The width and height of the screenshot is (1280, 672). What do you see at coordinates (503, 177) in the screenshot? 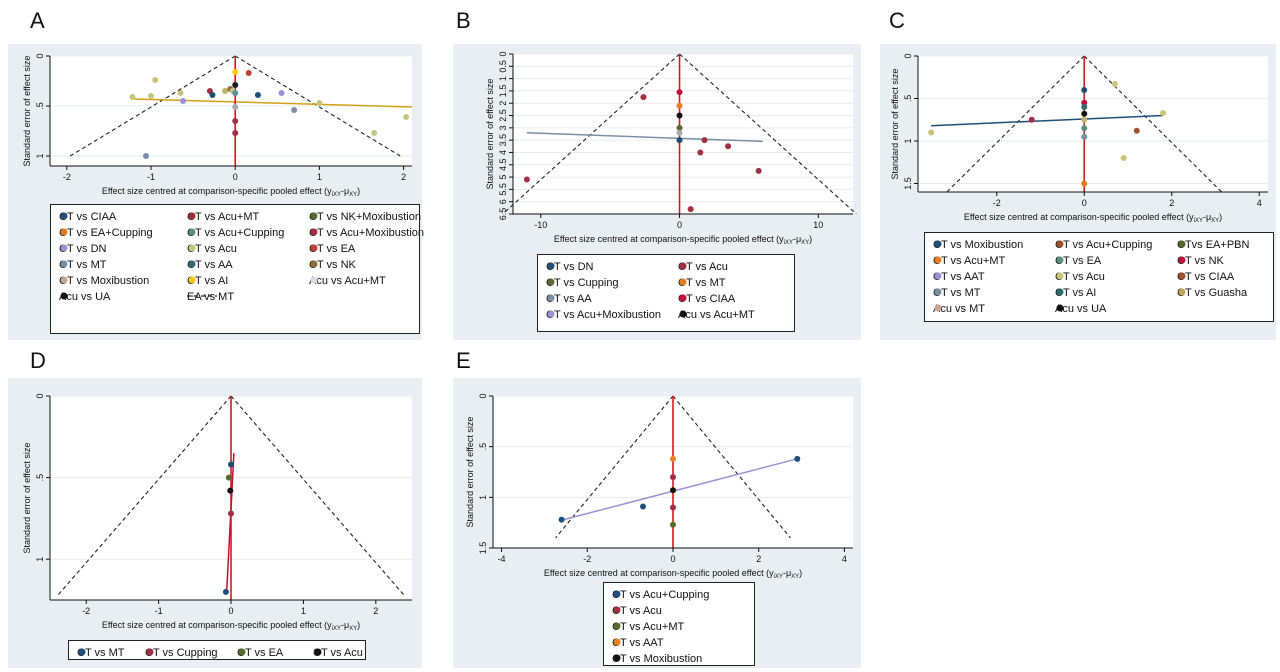
I see `y-tick-label: 5` at bounding box center [503, 177].